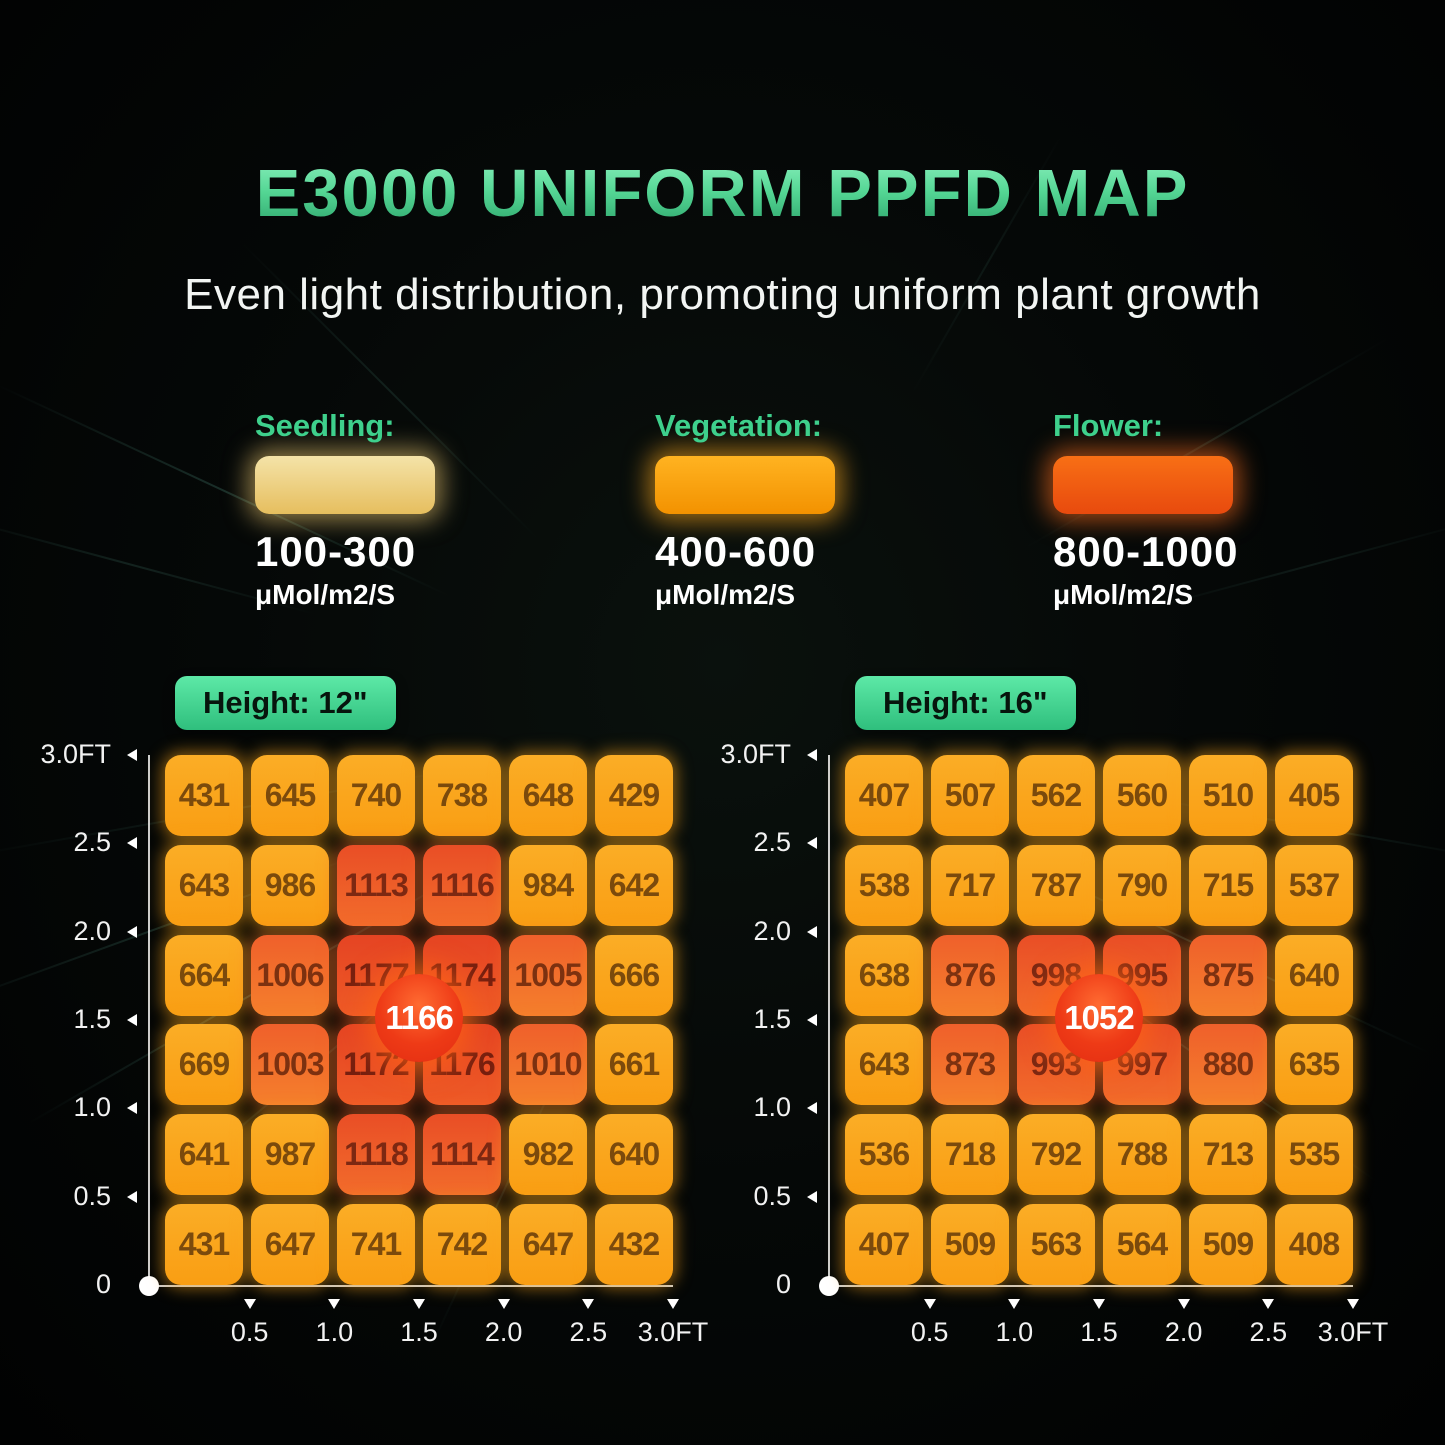 This screenshot has width=1445, height=1445. Describe the element at coordinates (1056, 1065) in the screenshot. I see `ppfd-cell: 993` at that location.